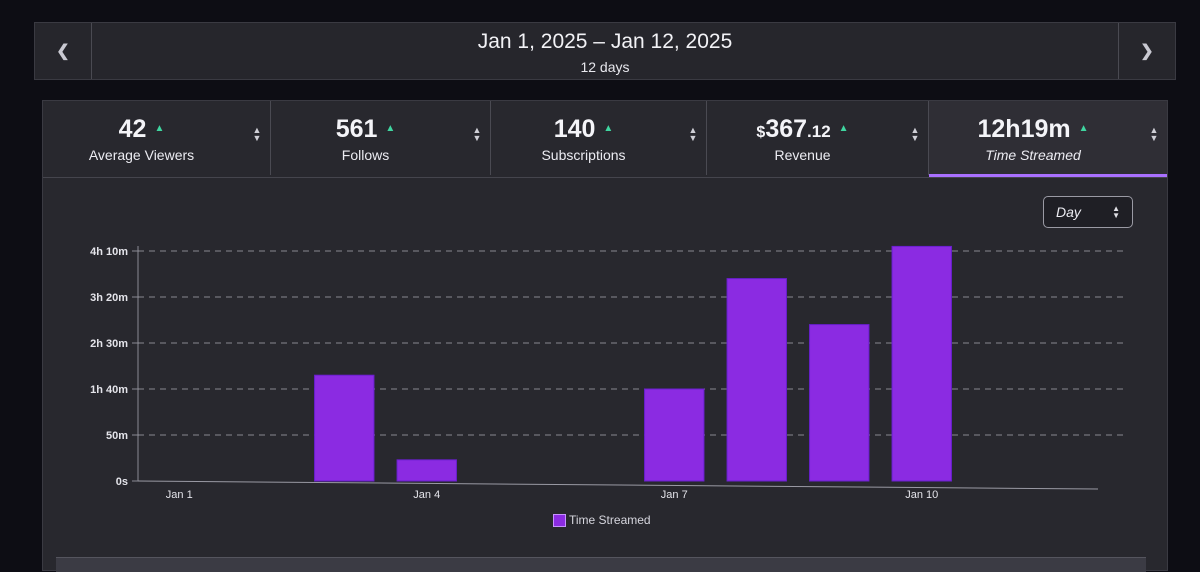 The image size is (1200, 572). What do you see at coordinates (426, 495) in the screenshot?
I see `x-tick-label: Jan 4` at bounding box center [426, 495].